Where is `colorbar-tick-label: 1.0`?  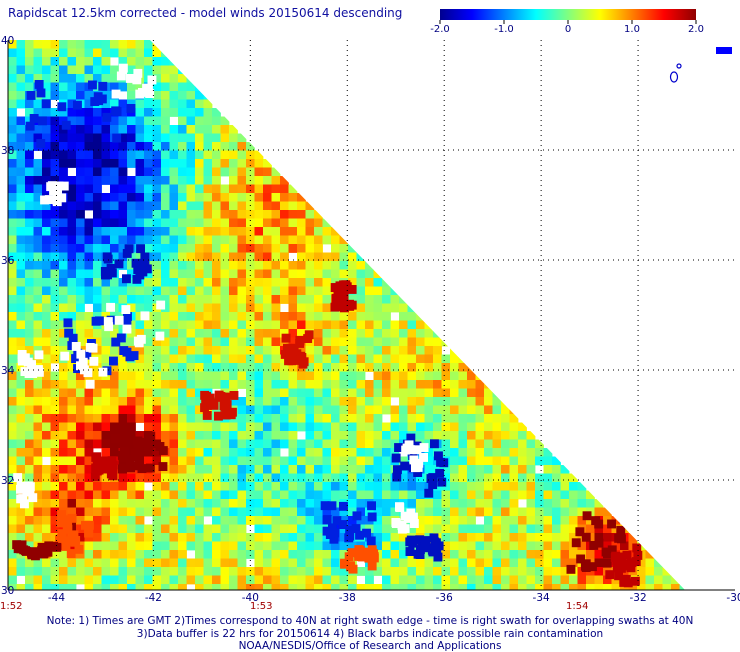 colorbar-tick-label: 1.0 is located at coordinates (632, 29).